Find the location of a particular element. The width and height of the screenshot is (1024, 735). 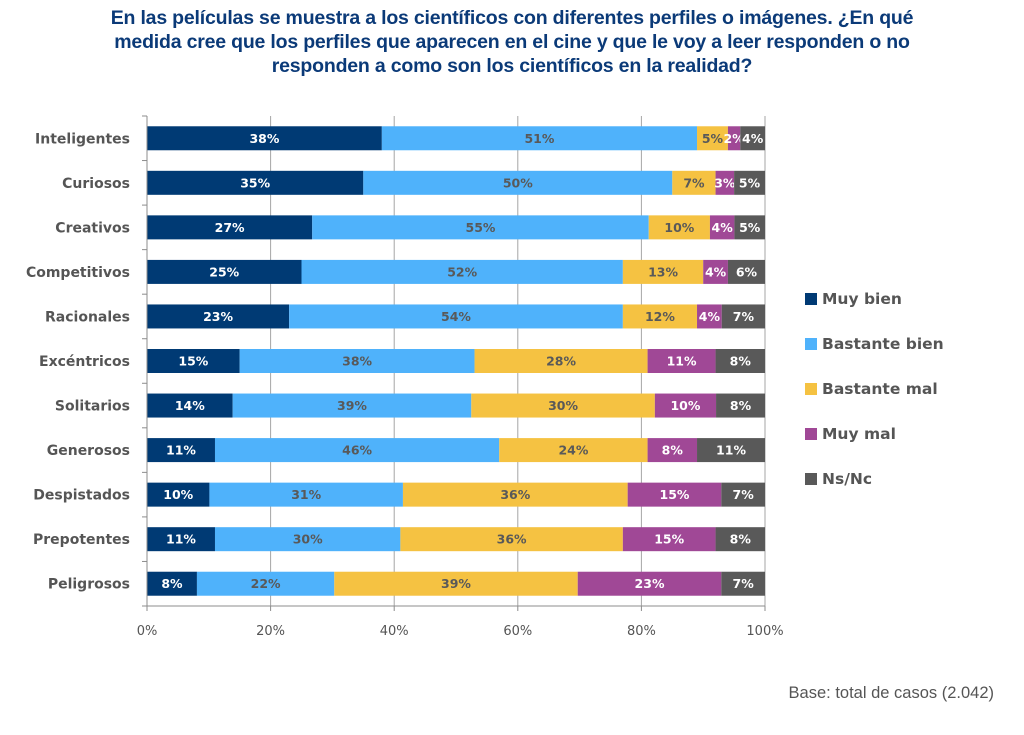

data-label: 2% is located at coordinates (734, 138).